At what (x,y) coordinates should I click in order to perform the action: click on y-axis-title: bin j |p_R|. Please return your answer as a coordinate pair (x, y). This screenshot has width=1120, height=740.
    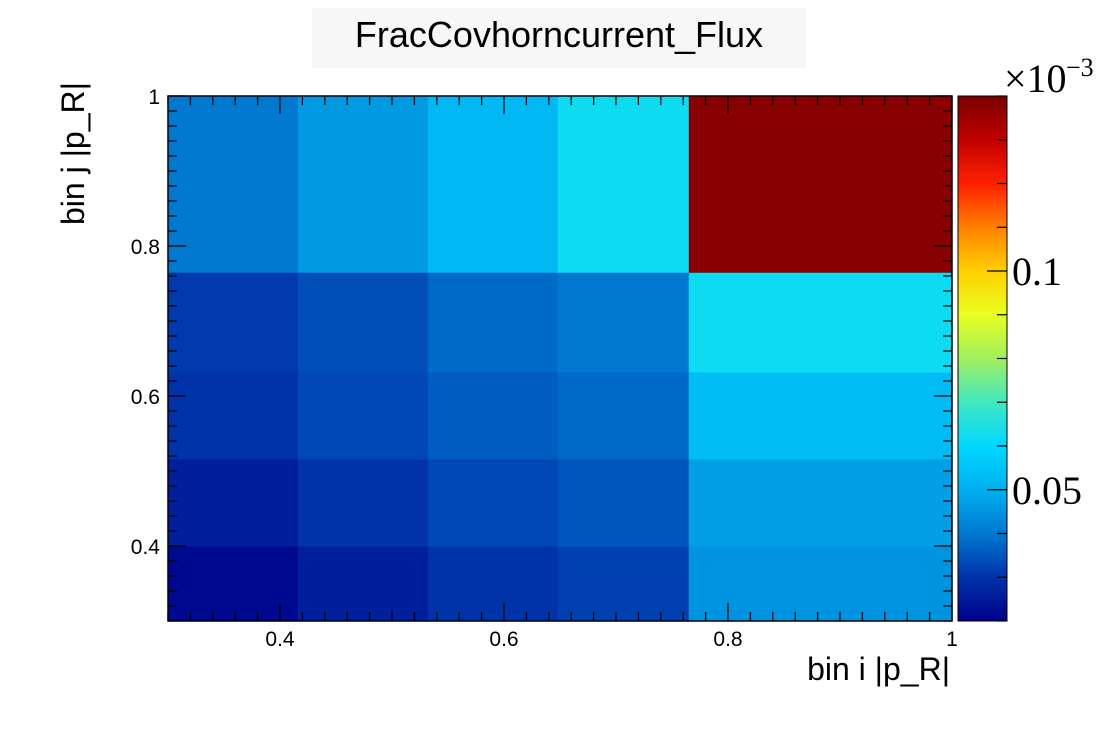
    Looking at the image, I should click on (73, 153).